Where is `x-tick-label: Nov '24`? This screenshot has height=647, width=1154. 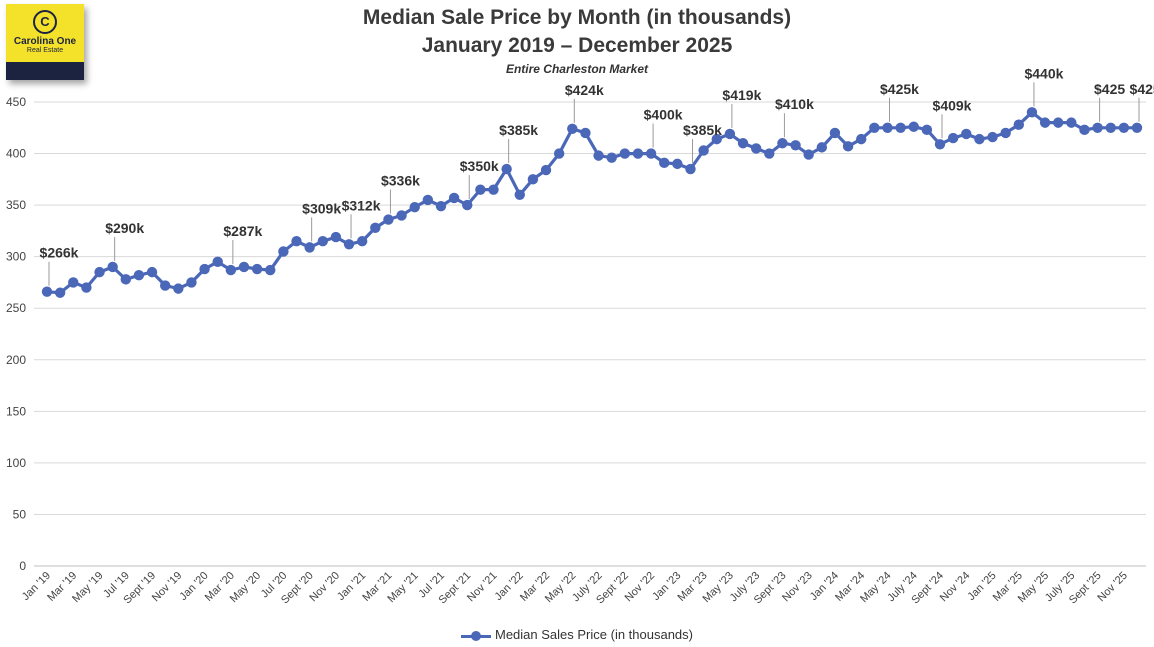
x-tick-label: Nov '24 is located at coordinates (955, 587).